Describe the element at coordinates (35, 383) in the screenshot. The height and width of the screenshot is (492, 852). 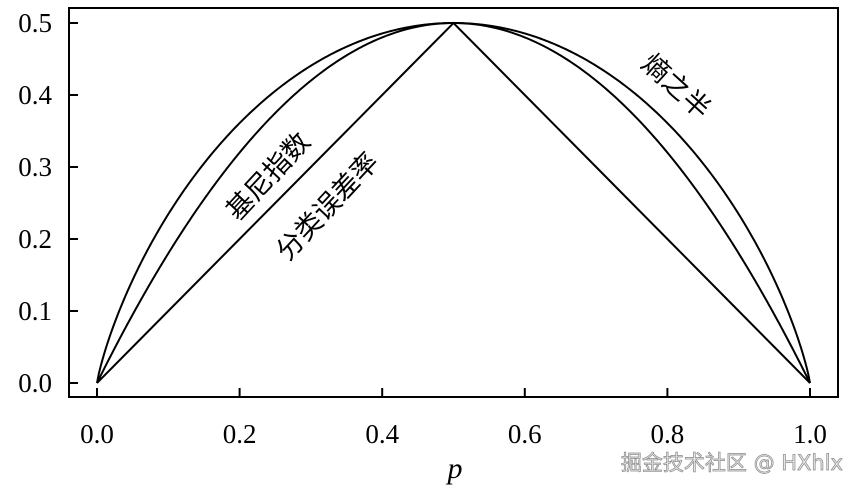
I see `y-tick-label: 0.0` at that location.